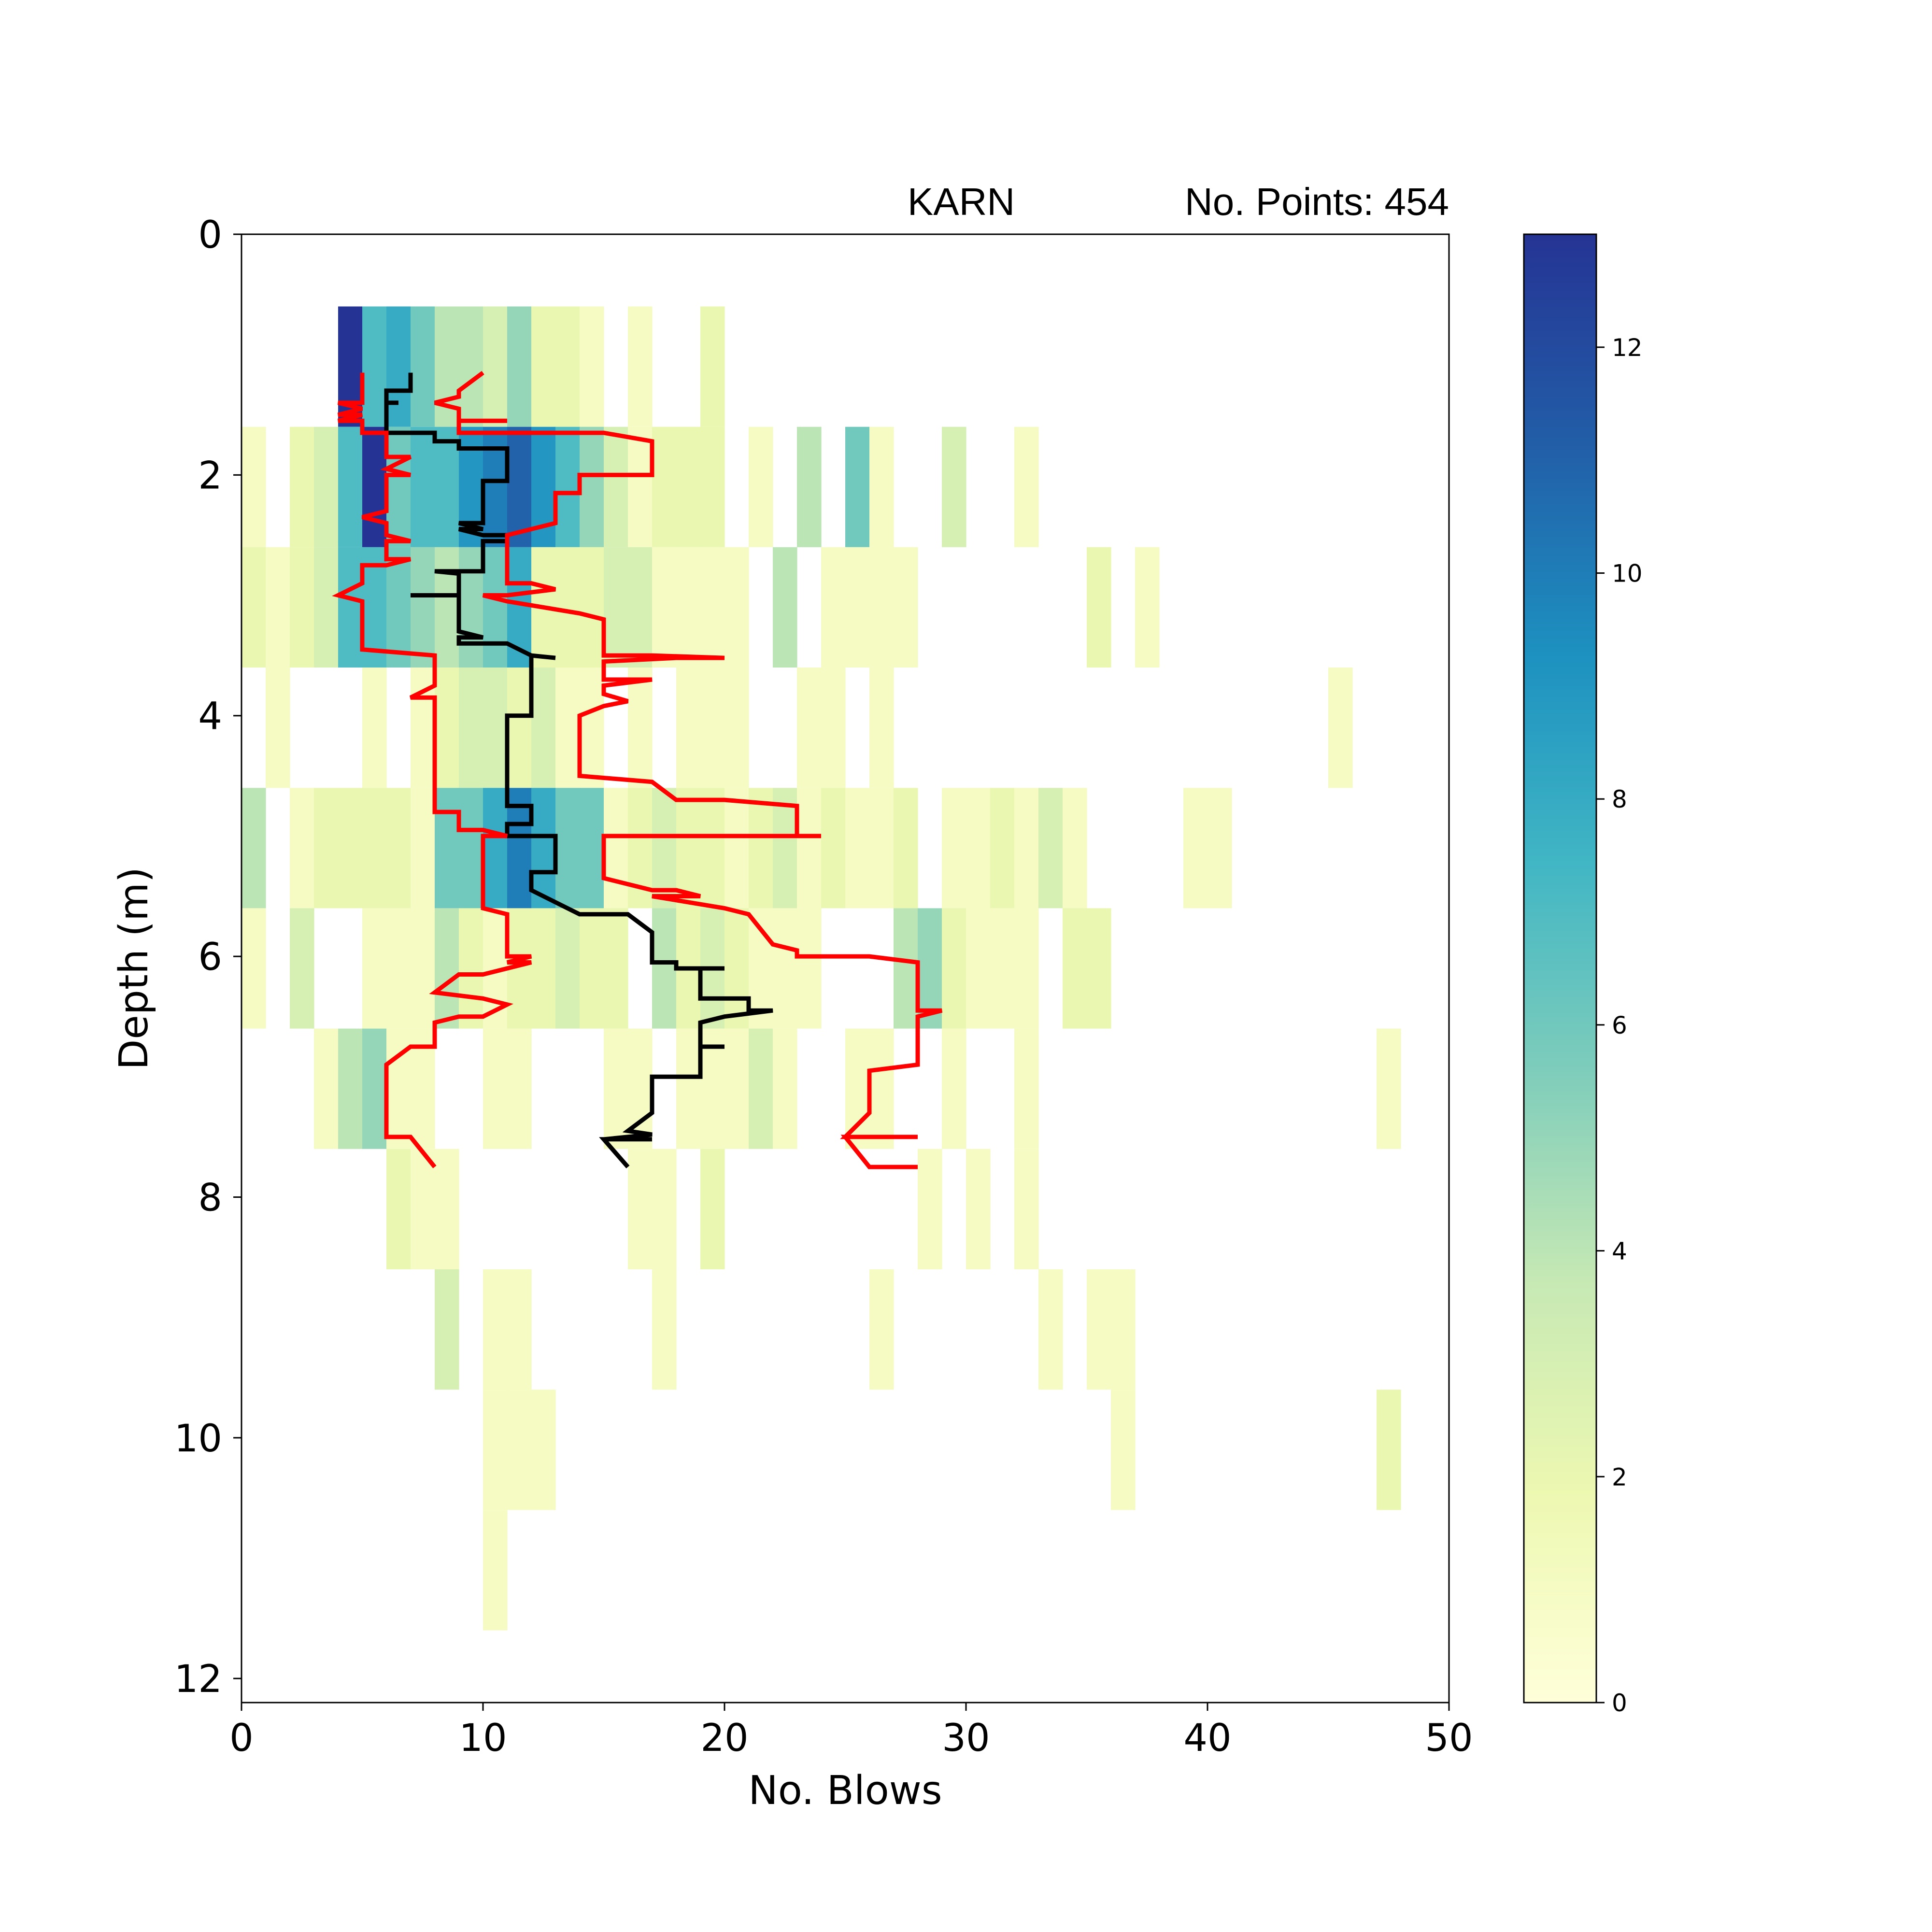  What do you see at coordinates (210, 1198) in the screenshot?
I see `y-tick-label: 8` at bounding box center [210, 1198].